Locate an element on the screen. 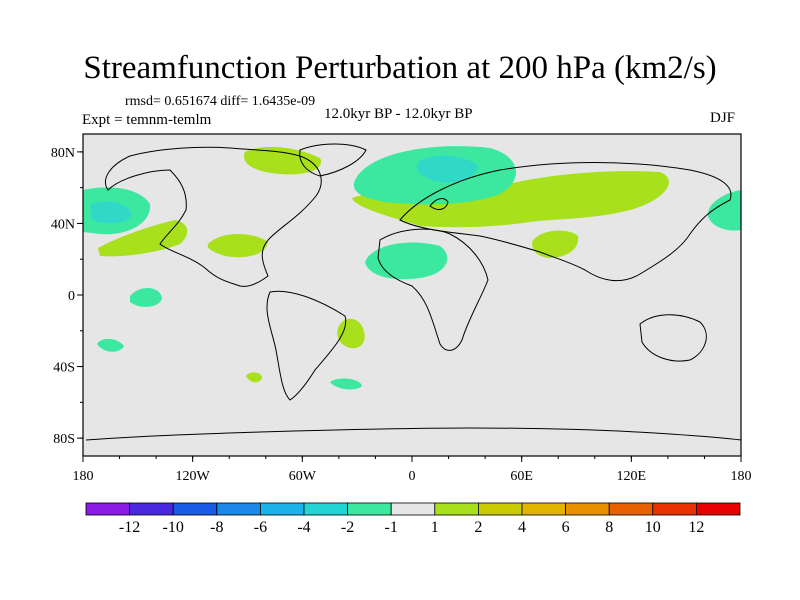 This screenshot has height=600, width=800. contour-pos-canada is located at coordinates (283, 160).